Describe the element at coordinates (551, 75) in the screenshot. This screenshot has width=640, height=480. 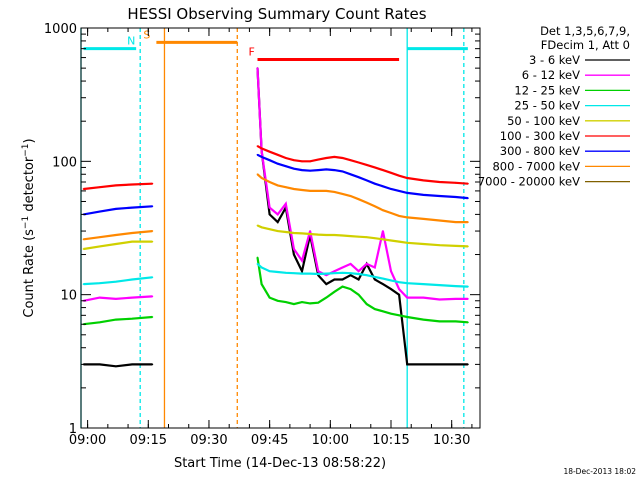
I see `legend-label-1: 6 - 12 keV` at that location.